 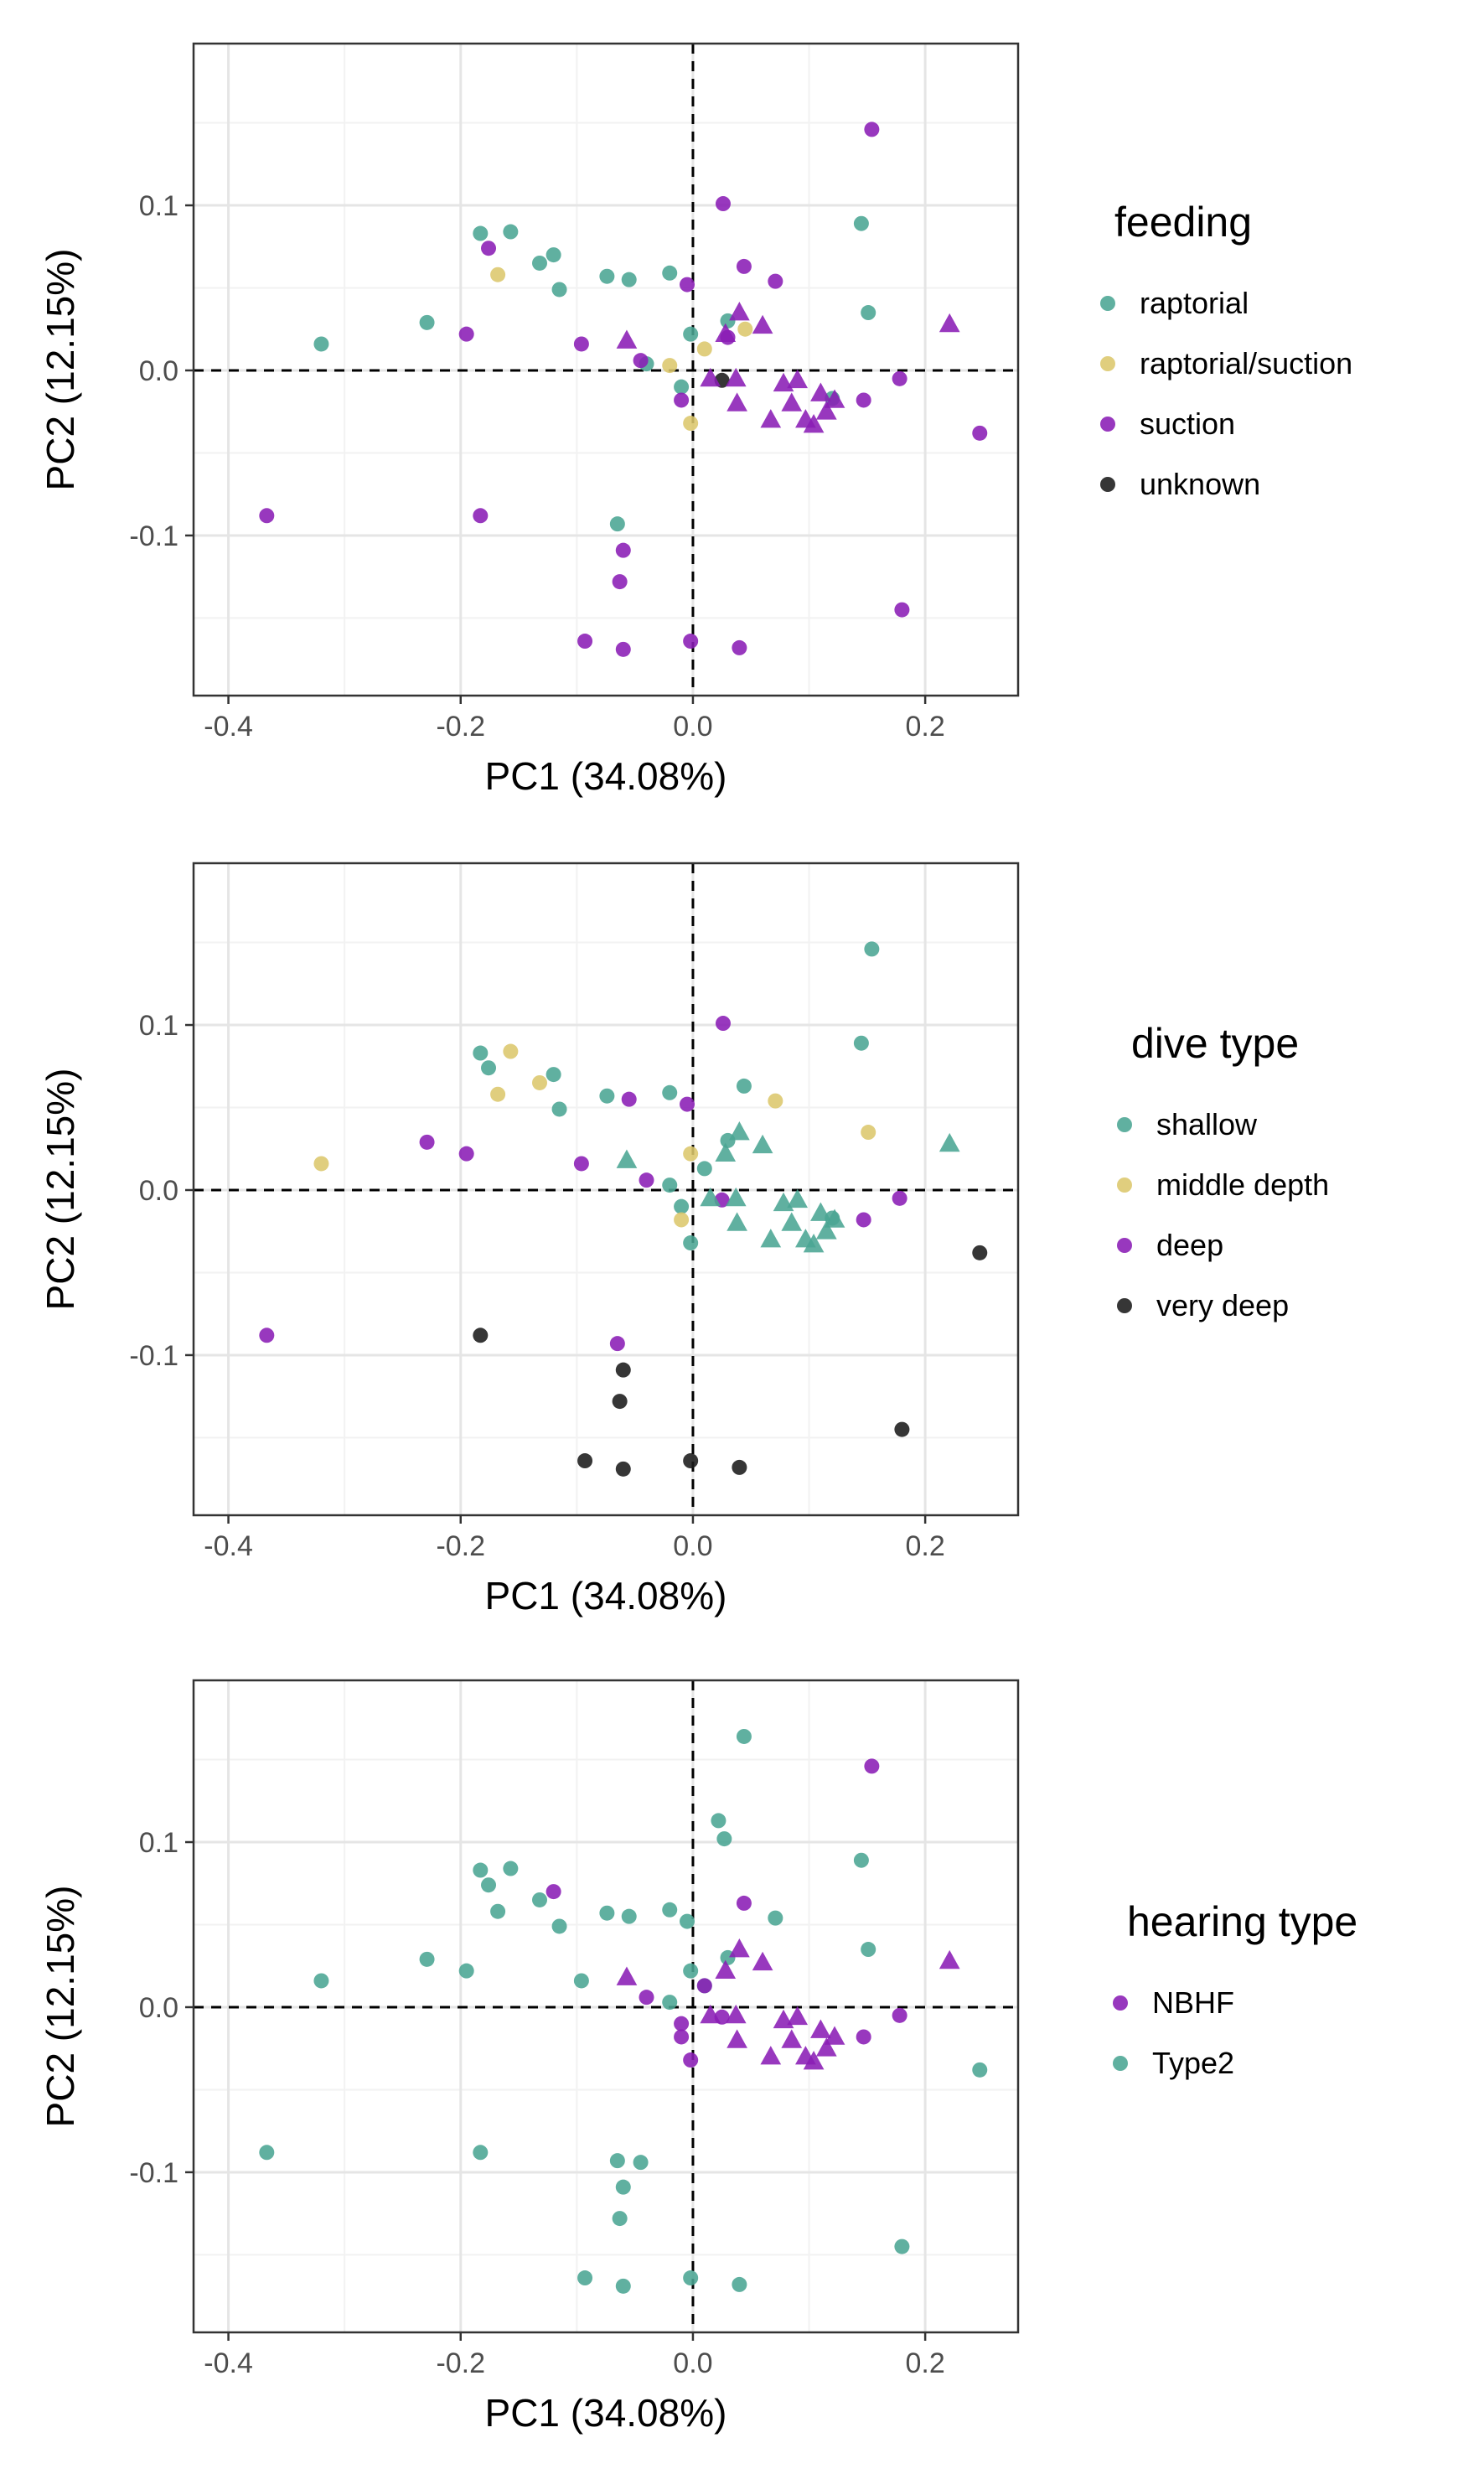 What do you see at coordinates (1242, 1921) in the screenshot?
I see `legend-title: hearing type` at bounding box center [1242, 1921].